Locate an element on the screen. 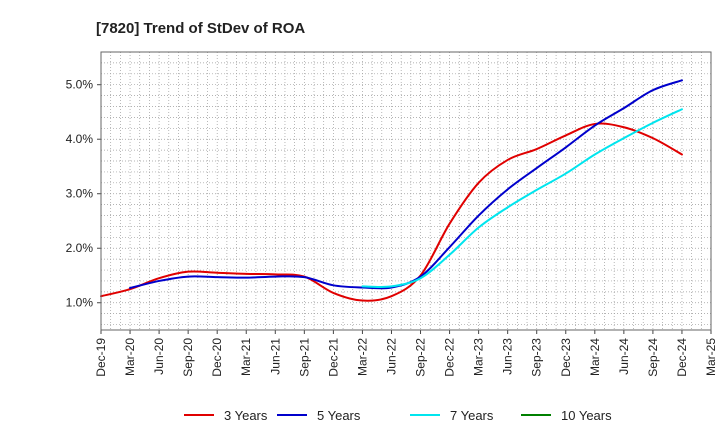  x-tick-label: Jun-20 is located at coordinates (159, 356).